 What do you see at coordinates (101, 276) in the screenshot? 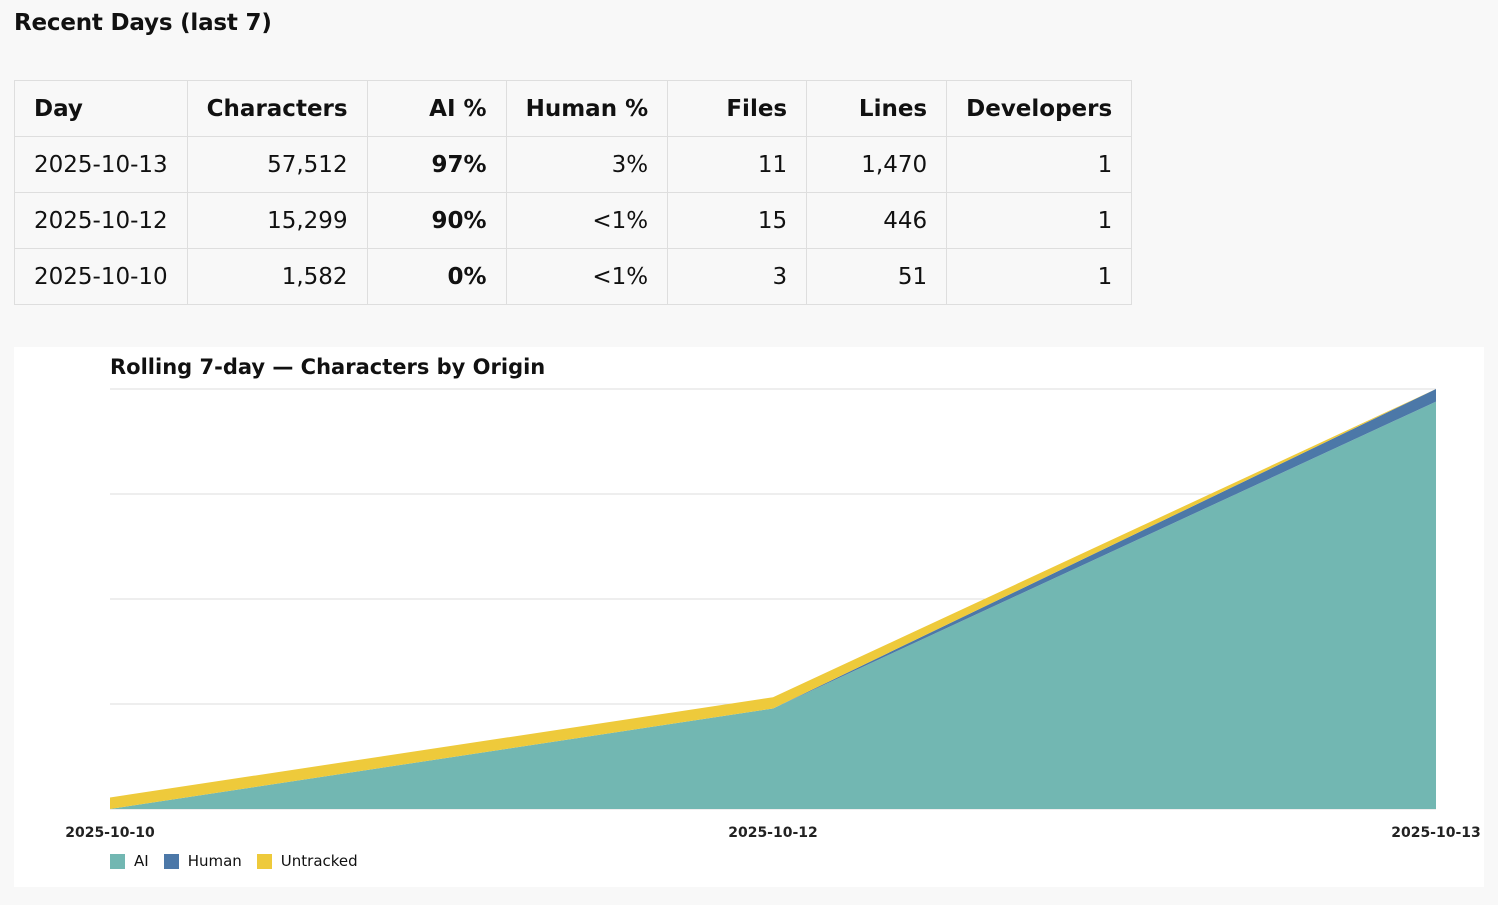
I see `cell-day: 2025-10-10` at bounding box center [101, 276].